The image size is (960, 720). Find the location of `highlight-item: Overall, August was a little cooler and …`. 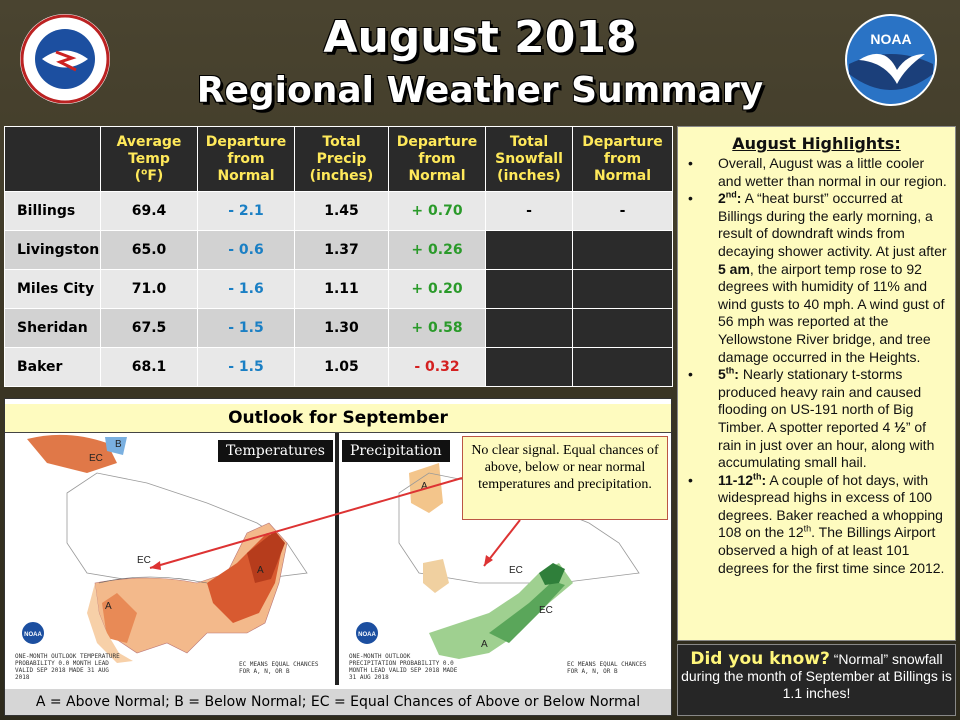

highlight-item: Overall, August was a little cooler and … is located at coordinates (817, 172).